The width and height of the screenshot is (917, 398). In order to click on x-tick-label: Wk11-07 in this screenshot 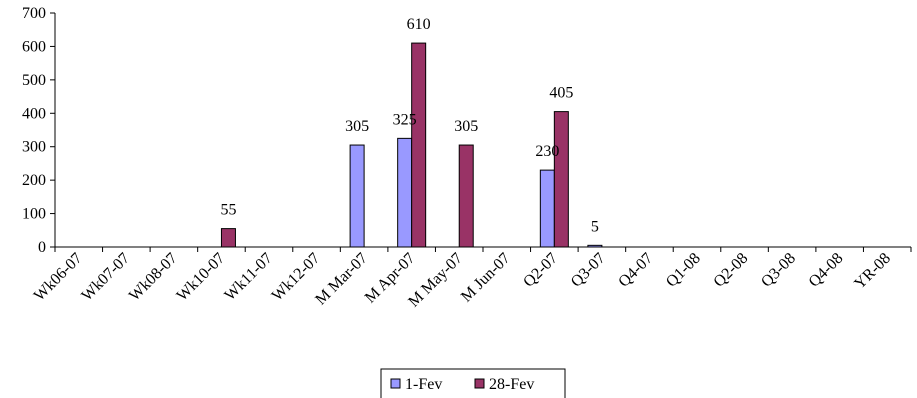, I will do `click(248, 277)`.